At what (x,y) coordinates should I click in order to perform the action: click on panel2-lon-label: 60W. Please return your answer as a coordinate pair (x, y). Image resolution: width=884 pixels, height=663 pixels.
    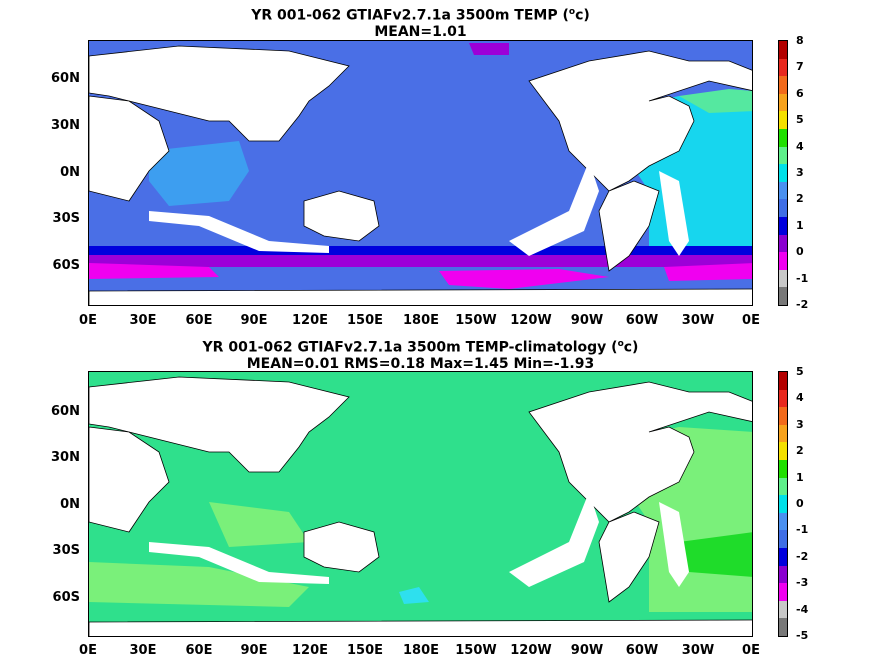
    Looking at the image, I should click on (642, 650).